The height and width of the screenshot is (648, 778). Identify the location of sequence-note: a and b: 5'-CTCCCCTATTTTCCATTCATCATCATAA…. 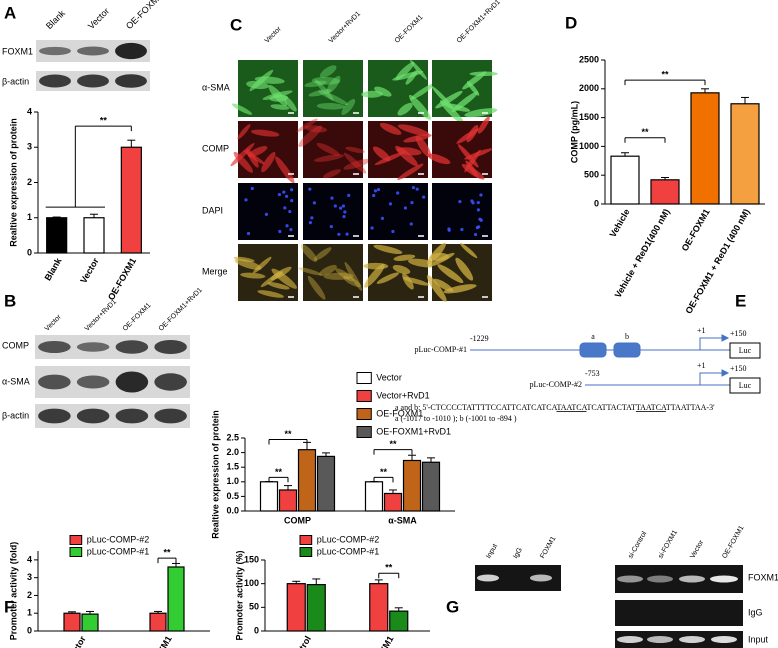
(555, 407).